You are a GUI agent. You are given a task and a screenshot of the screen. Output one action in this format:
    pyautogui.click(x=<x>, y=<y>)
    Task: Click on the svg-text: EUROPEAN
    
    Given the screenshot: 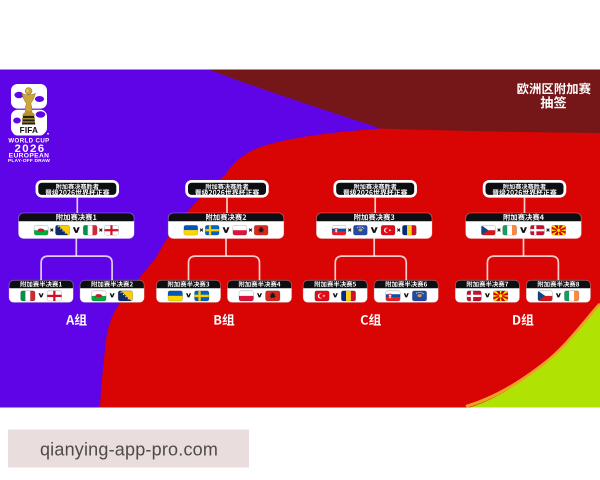 What is the action you would take?
    pyautogui.click(x=29, y=155)
    